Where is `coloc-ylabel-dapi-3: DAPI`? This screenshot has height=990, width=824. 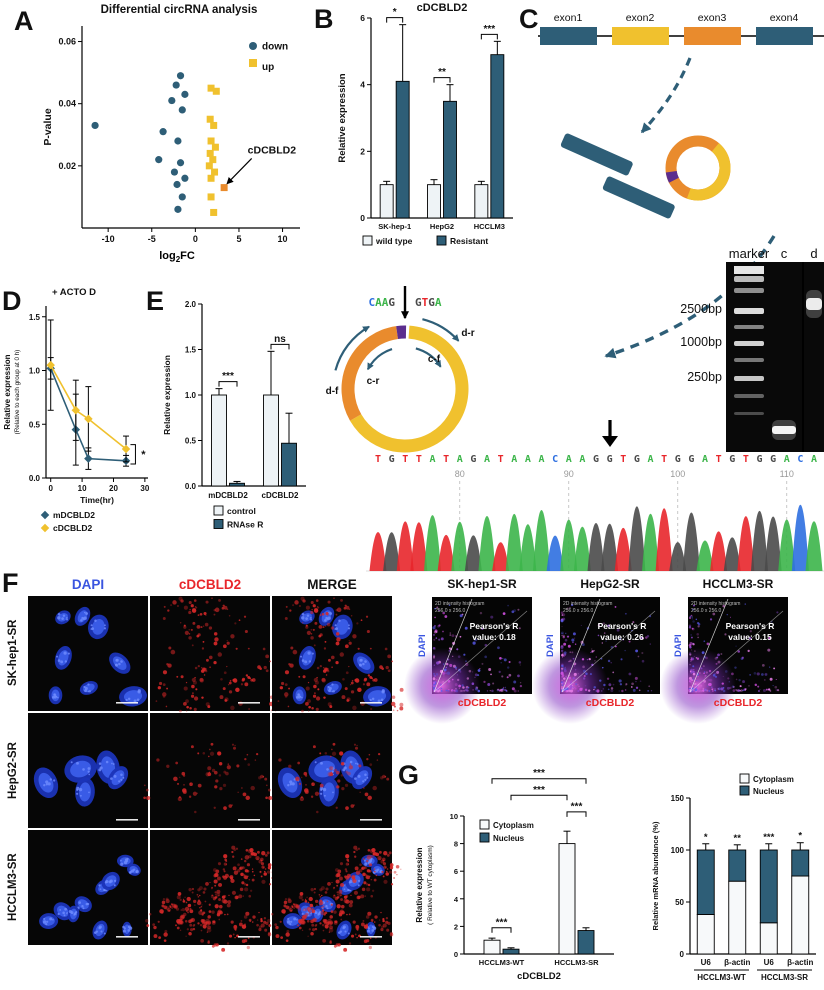 coloc-ylabel-dapi-3: DAPI is located at coordinates (678, 645).